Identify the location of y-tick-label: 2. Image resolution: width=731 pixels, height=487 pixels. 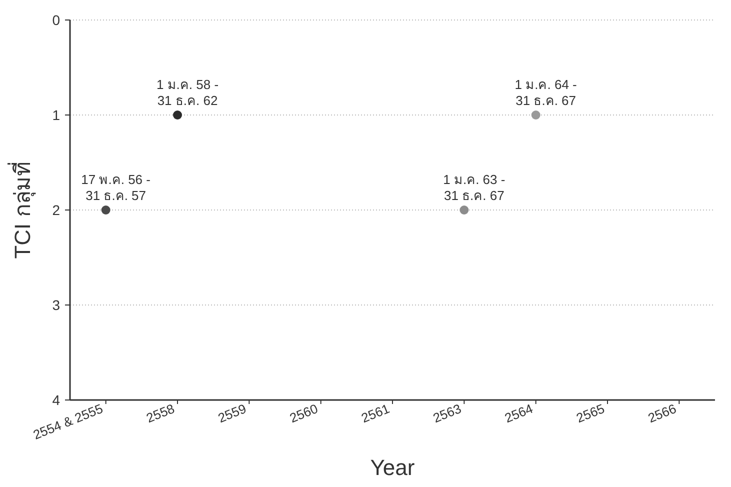
(56, 210).